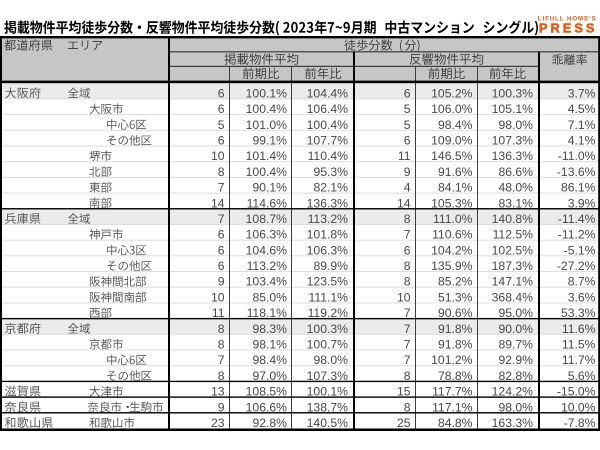  What do you see at coordinates (455, 172) in the screenshot?
I see `svg-text: 91.6%` at bounding box center [455, 172].